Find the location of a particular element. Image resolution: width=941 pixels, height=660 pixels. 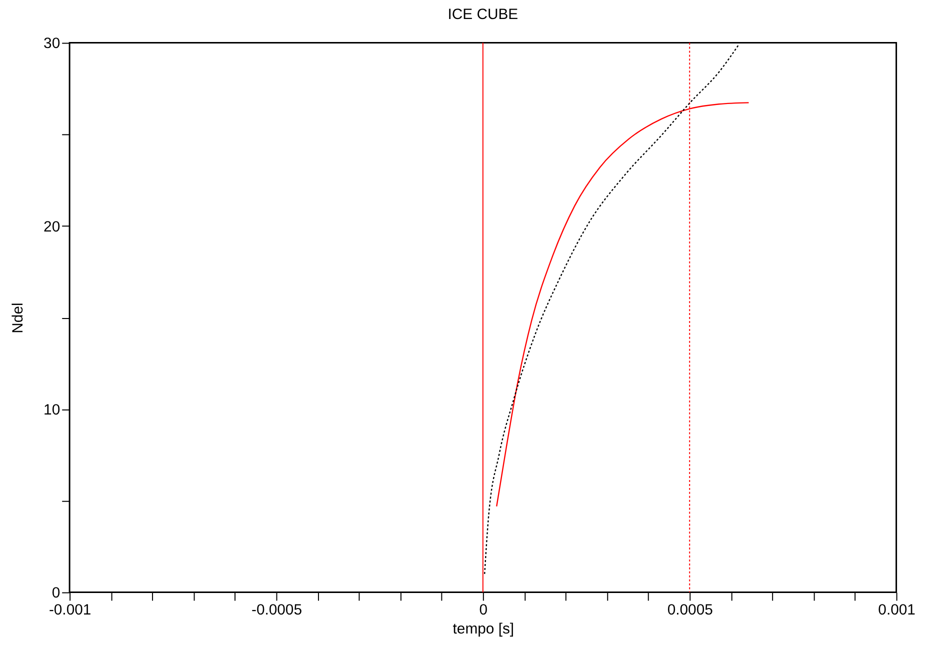

x-tick-label: -0.0005 is located at coordinates (276, 610).